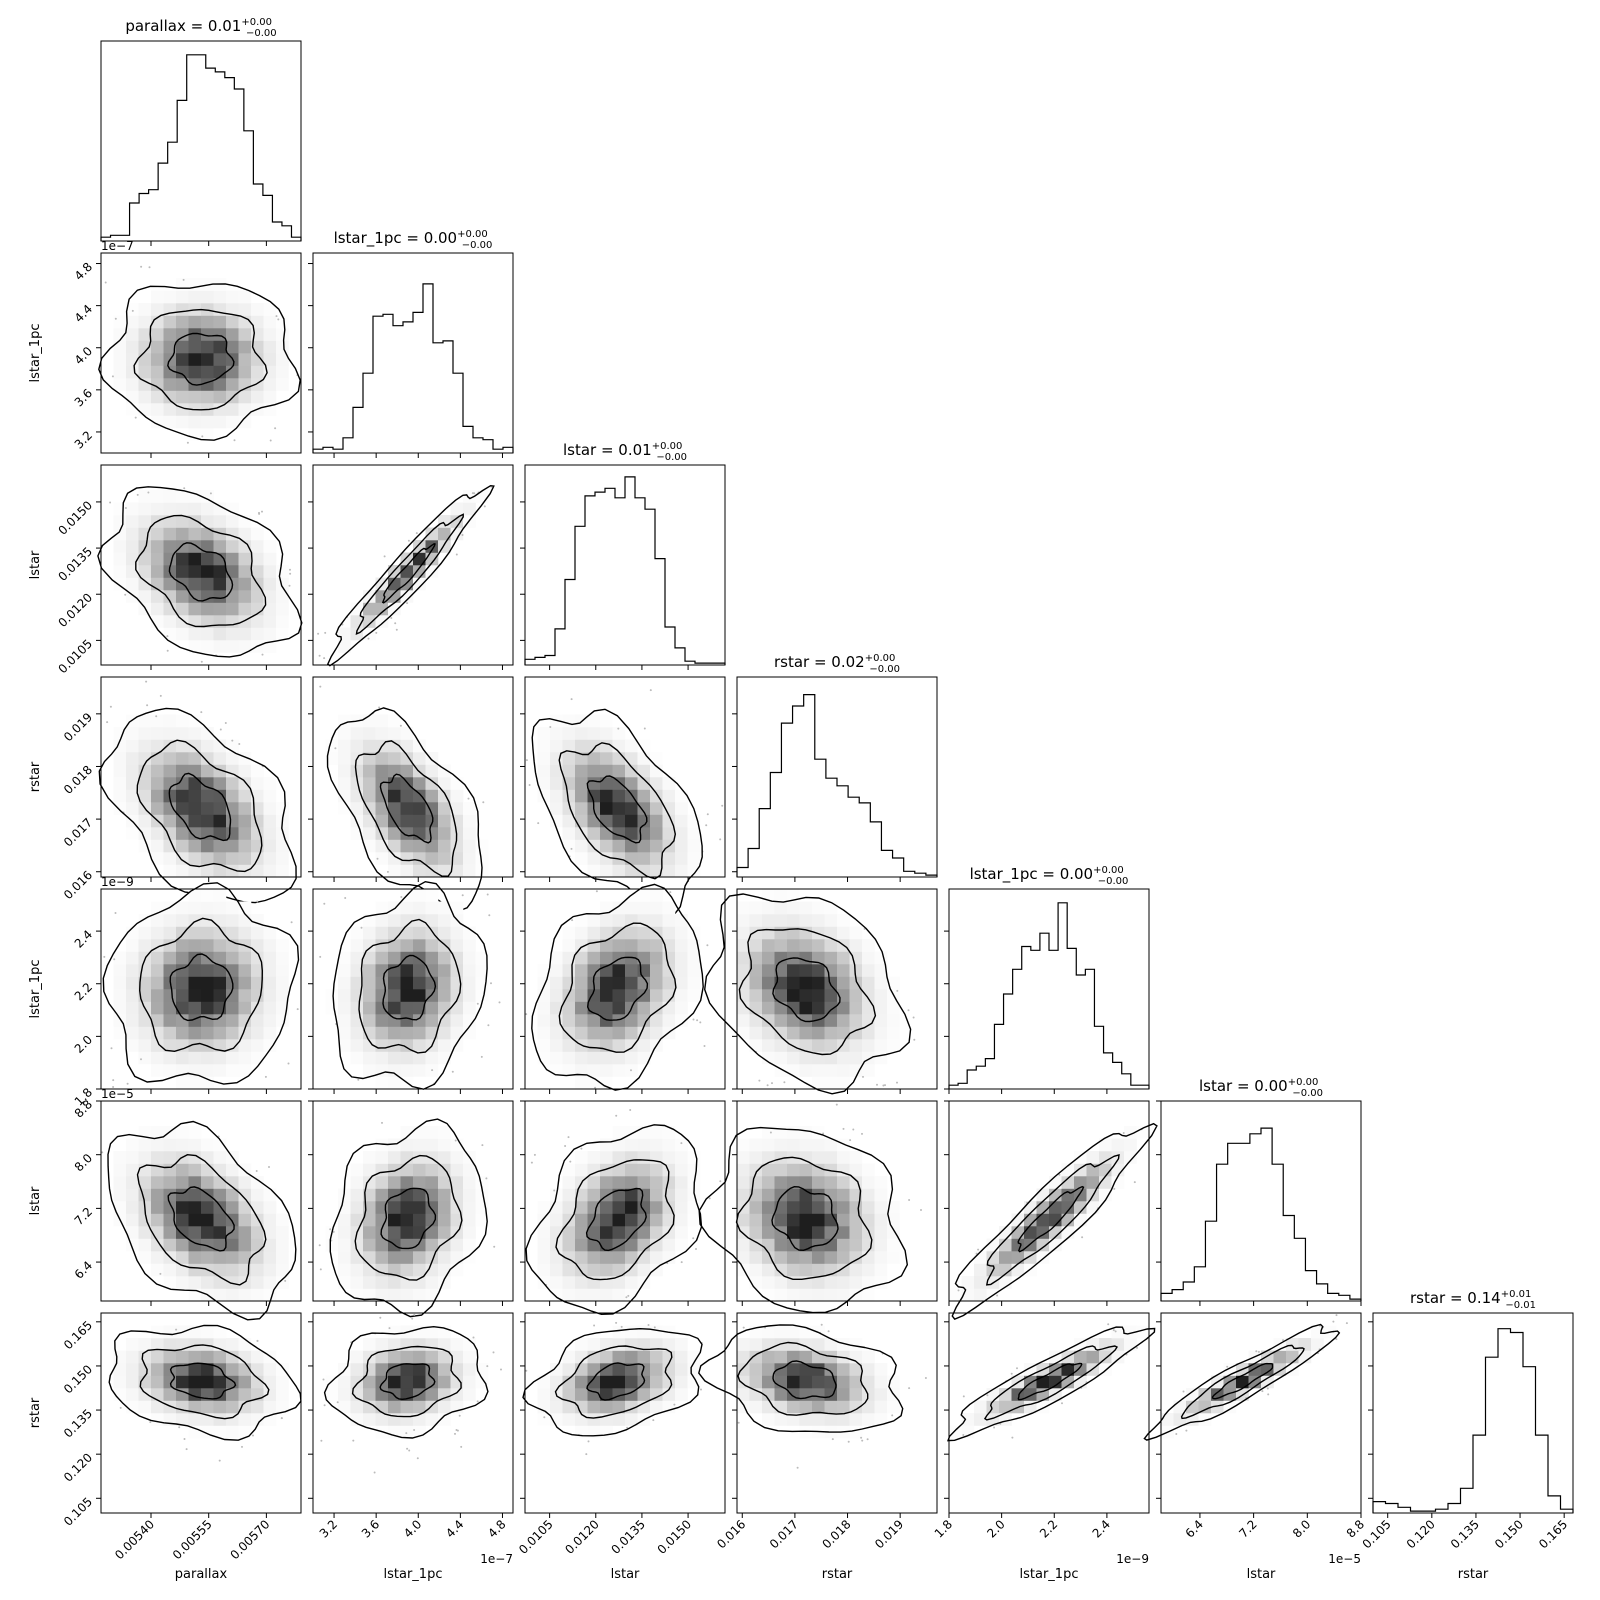  I want to click on panel-title-lstar: lstar = 0.01+0.00 −0.00, so click(625, 452).